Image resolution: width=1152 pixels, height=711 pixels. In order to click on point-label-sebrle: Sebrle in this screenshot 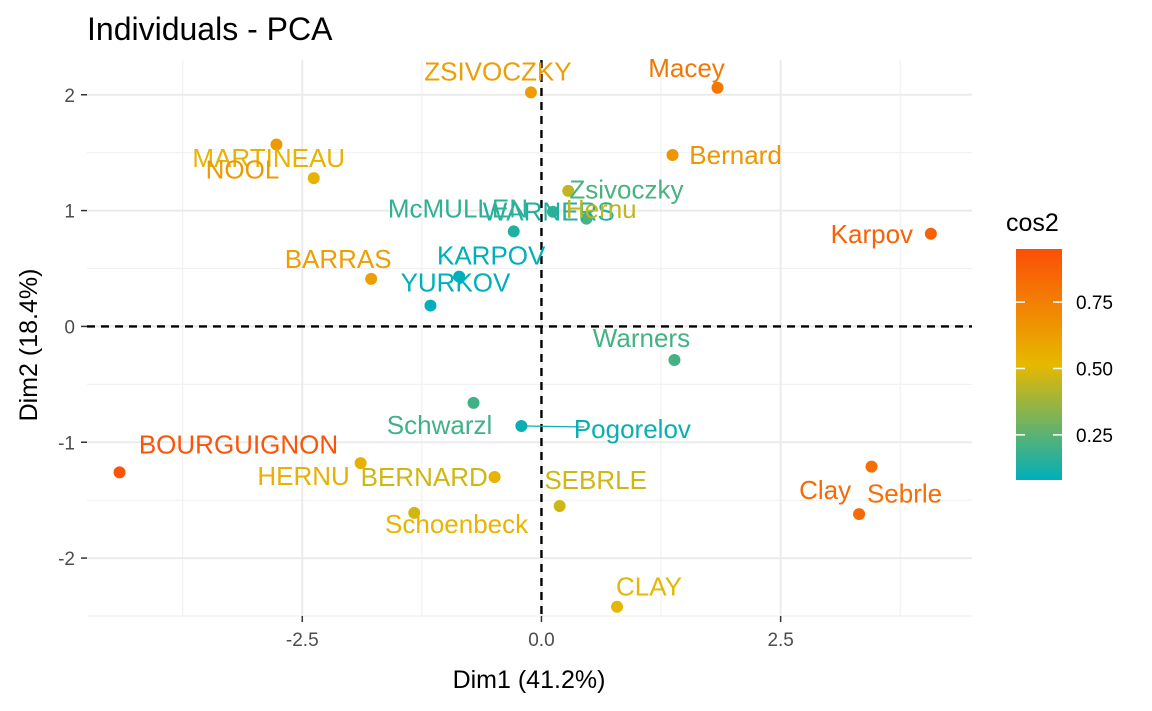, I will do `click(904, 494)`.